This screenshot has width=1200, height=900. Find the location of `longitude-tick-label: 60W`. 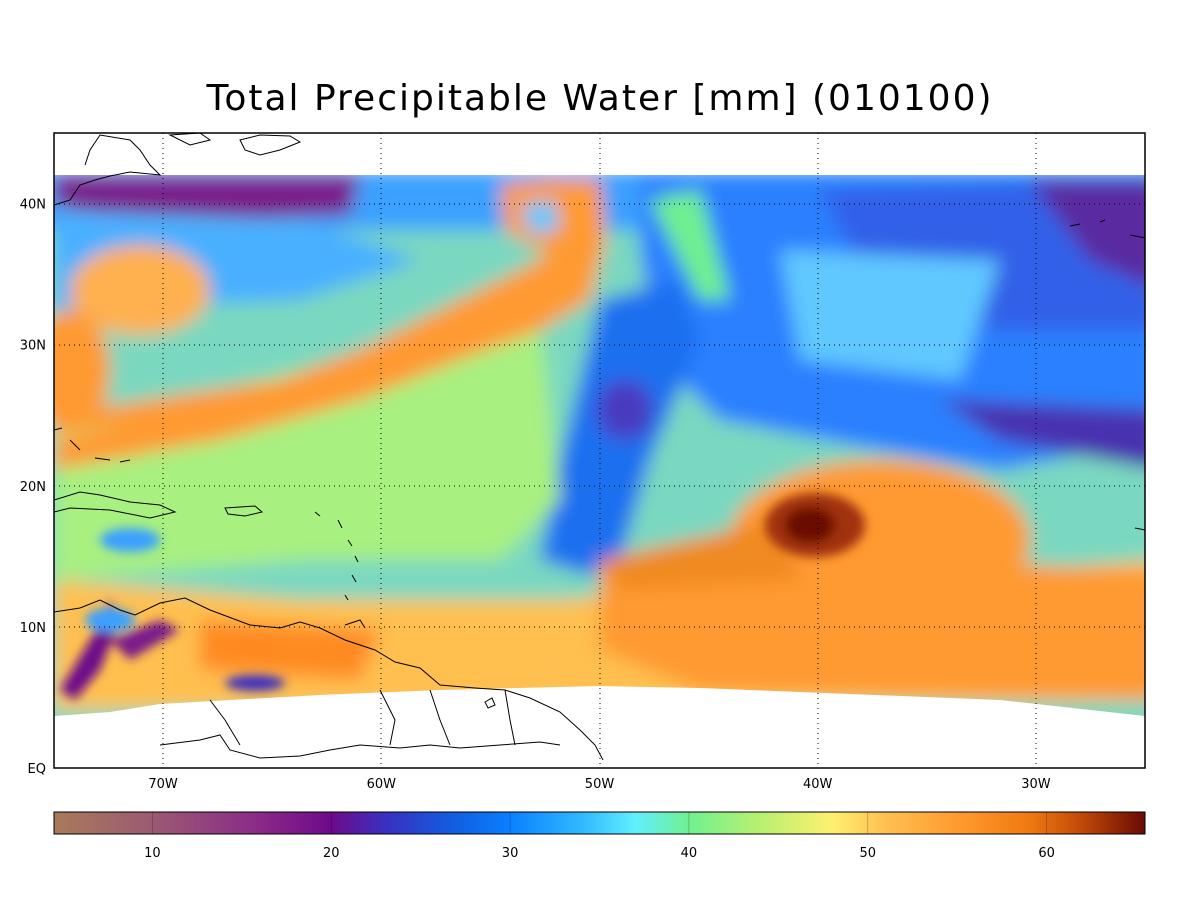

longitude-tick-label: 60W is located at coordinates (382, 784).